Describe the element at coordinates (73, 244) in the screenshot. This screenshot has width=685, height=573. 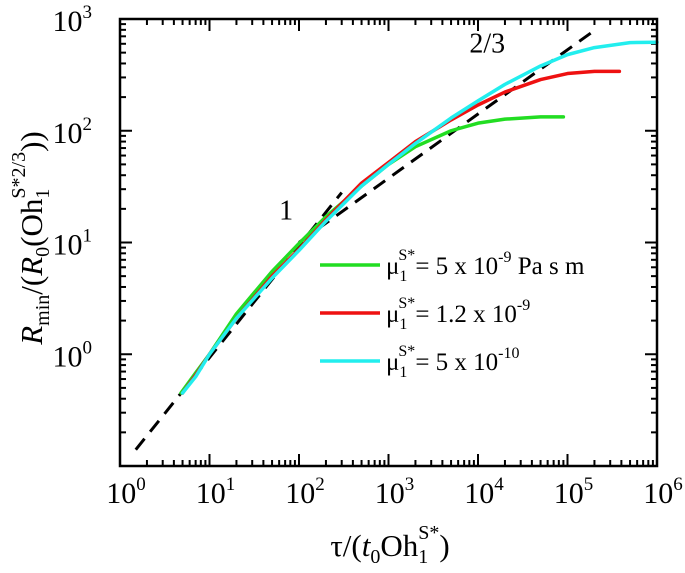
I see `y-tick-label: 10¹` at that location.